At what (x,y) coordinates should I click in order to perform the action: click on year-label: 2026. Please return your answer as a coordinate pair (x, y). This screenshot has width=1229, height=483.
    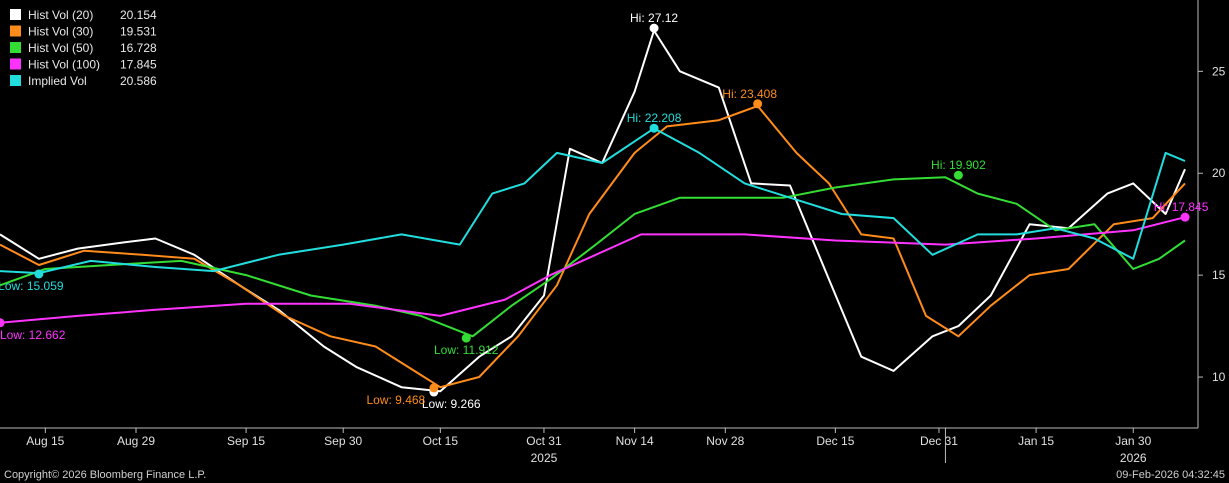
    Looking at the image, I should click on (1133, 458).